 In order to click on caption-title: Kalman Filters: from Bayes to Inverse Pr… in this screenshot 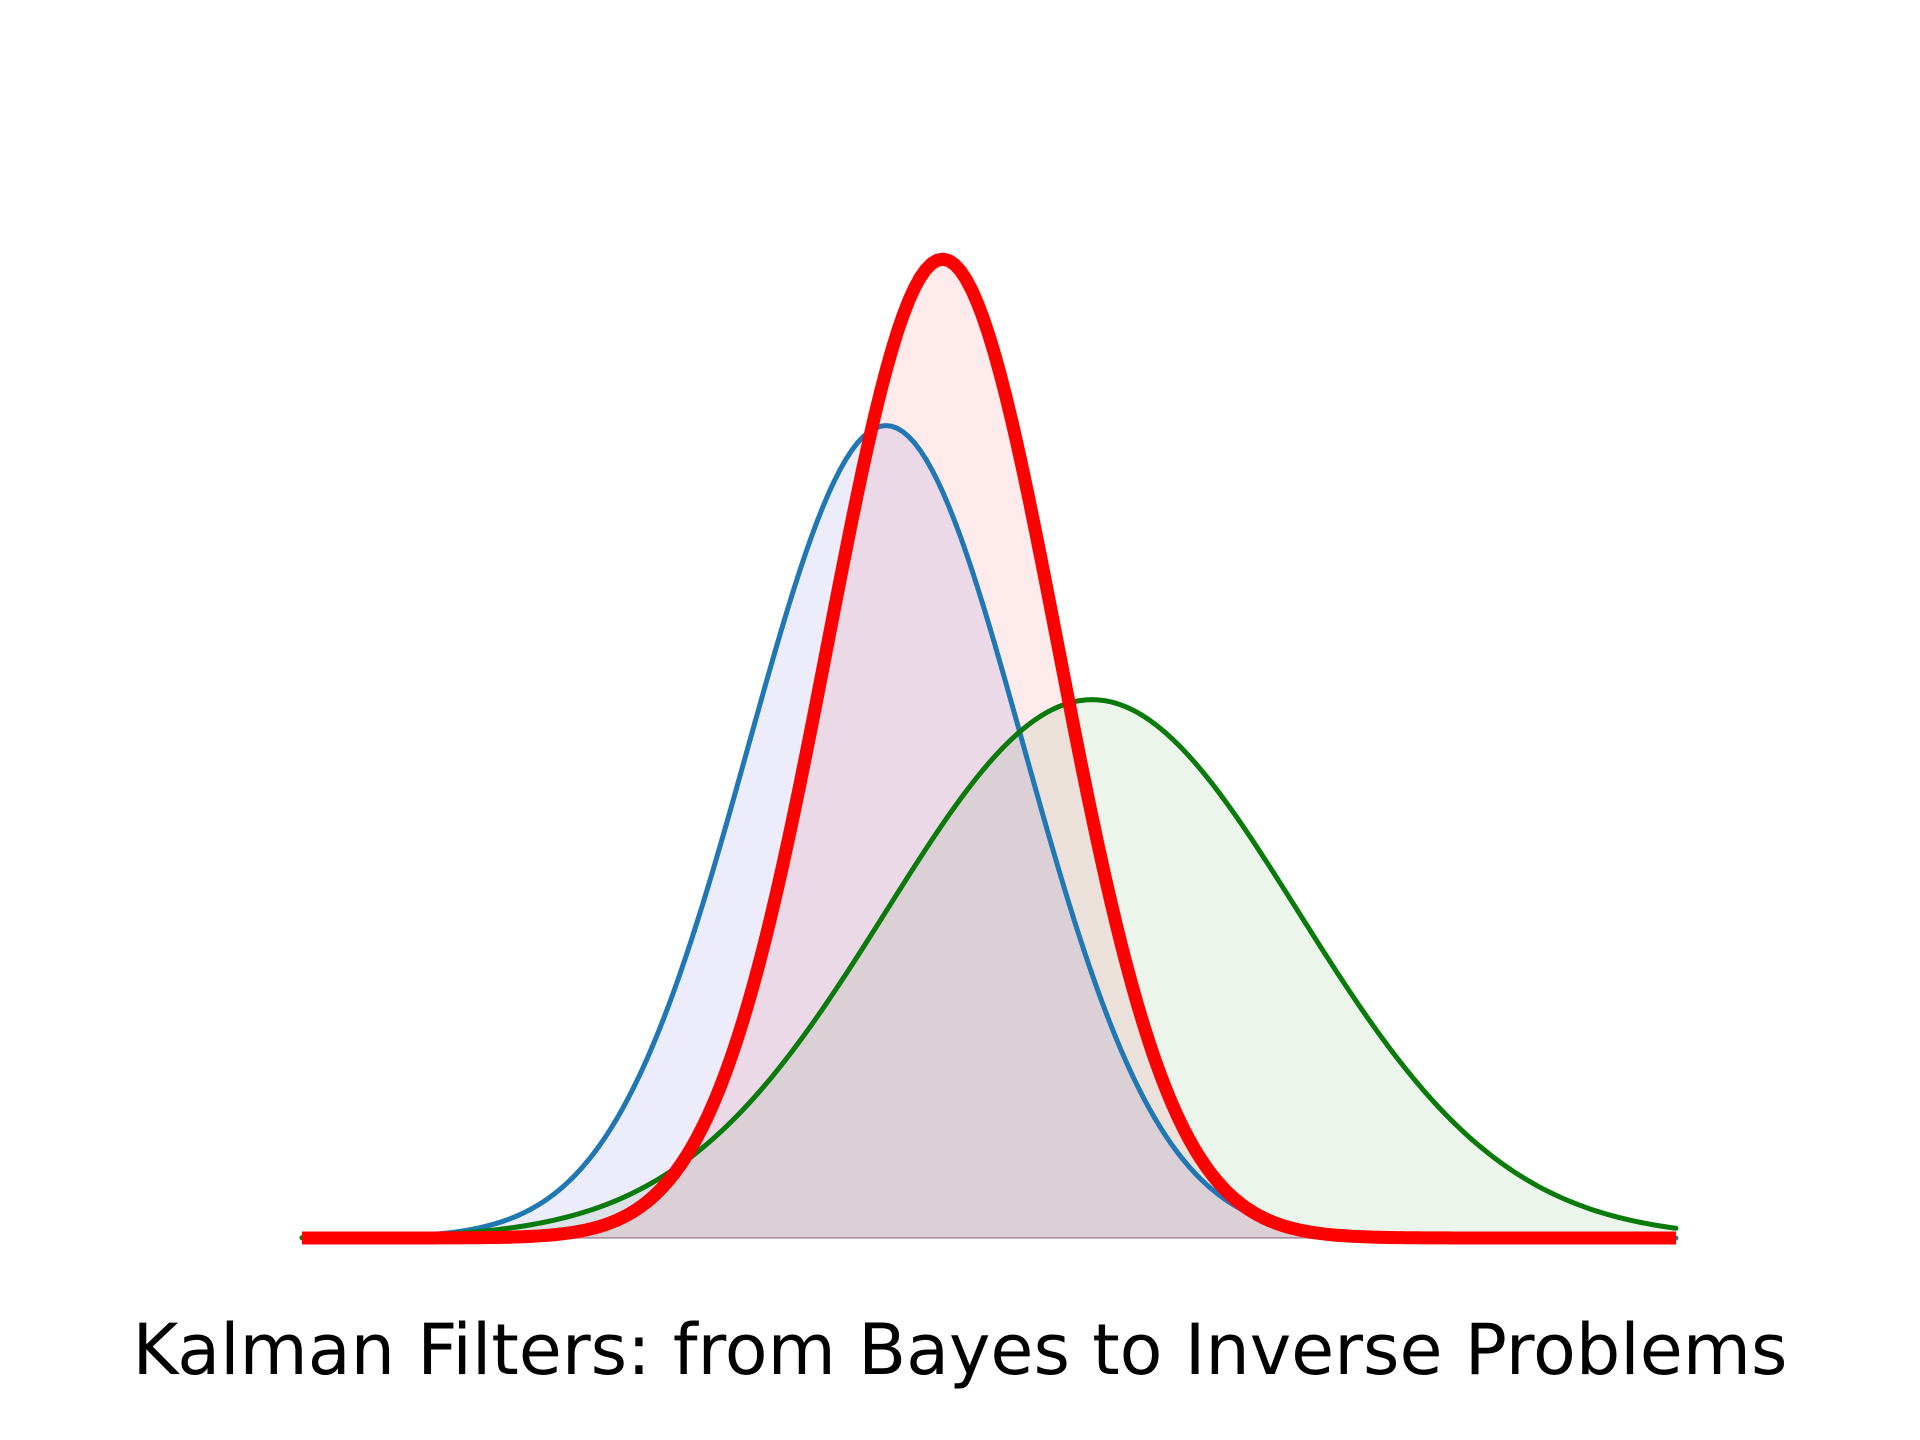, I will do `click(960, 1350)`.